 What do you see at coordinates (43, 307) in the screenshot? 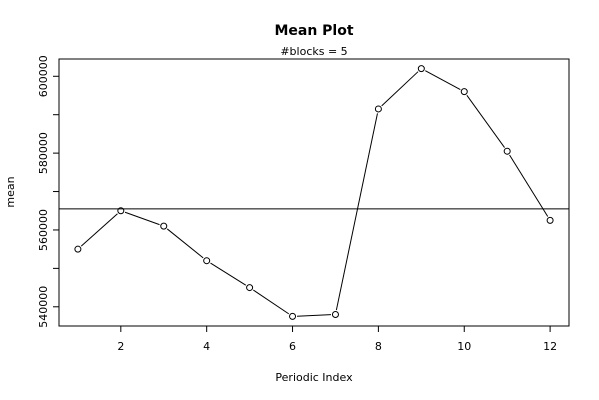
I see `y-tick-label: 540000` at bounding box center [43, 307].